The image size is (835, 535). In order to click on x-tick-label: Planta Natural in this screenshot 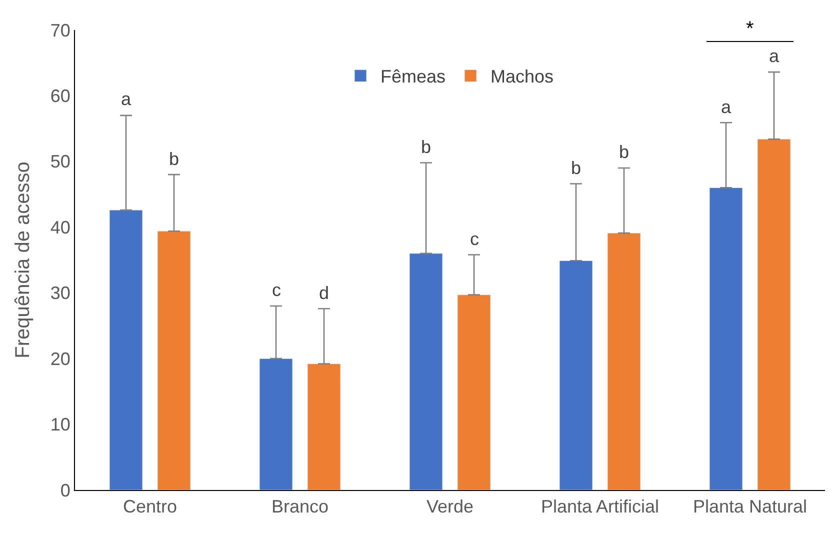, I will do `click(750, 506)`.